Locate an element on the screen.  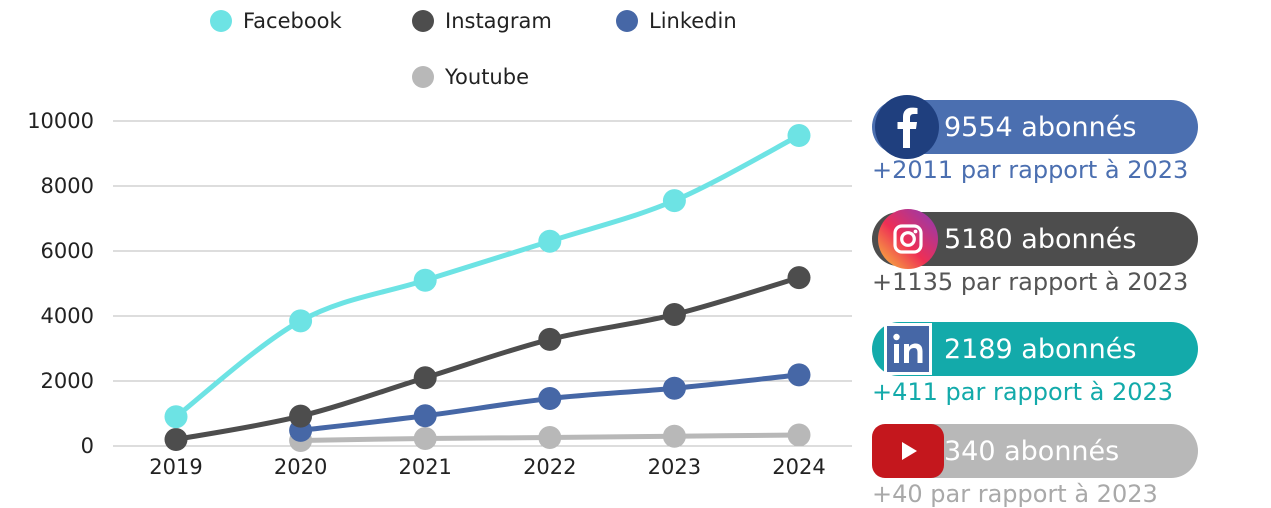
legend-marker-instagram is located at coordinates (423, 21).